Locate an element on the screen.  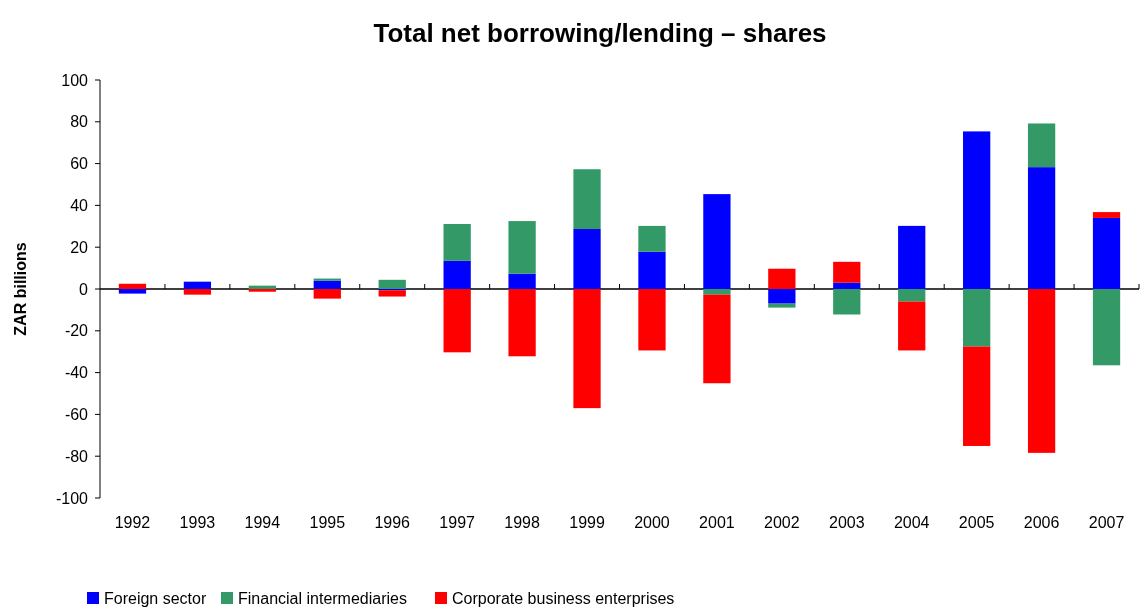
x-tick-label: 2006 is located at coordinates (1041, 522).